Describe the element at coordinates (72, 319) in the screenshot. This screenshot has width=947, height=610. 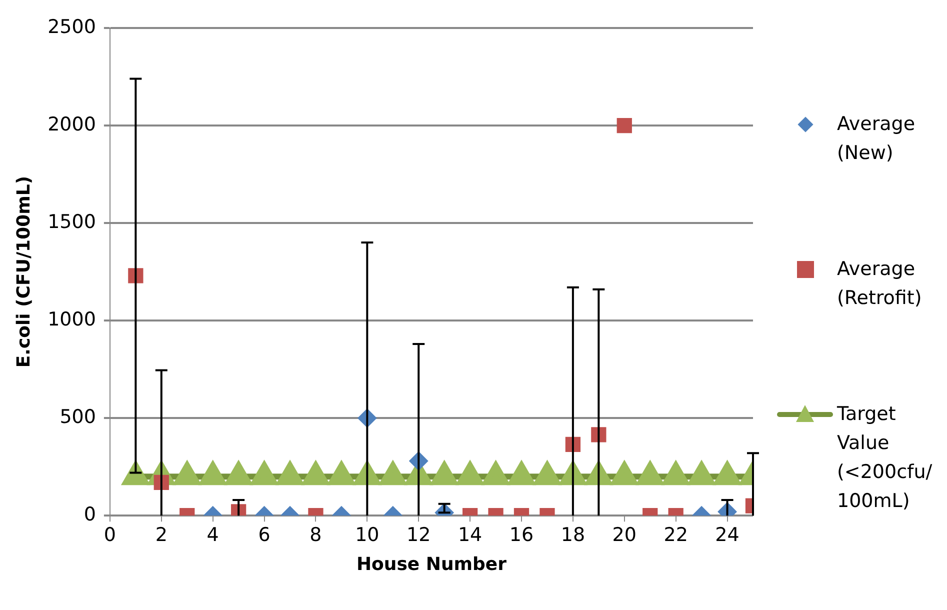
I see `y-tick-label: 1000` at that location.